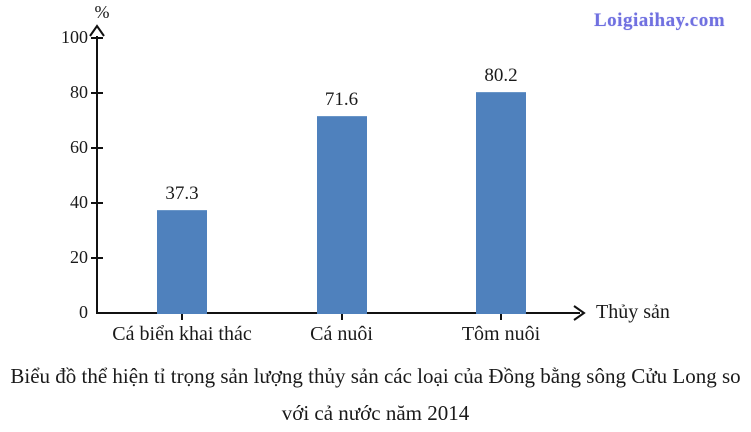  What do you see at coordinates (102, 12) in the screenshot?
I see `y-axis-unit-label: %` at bounding box center [102, 12].